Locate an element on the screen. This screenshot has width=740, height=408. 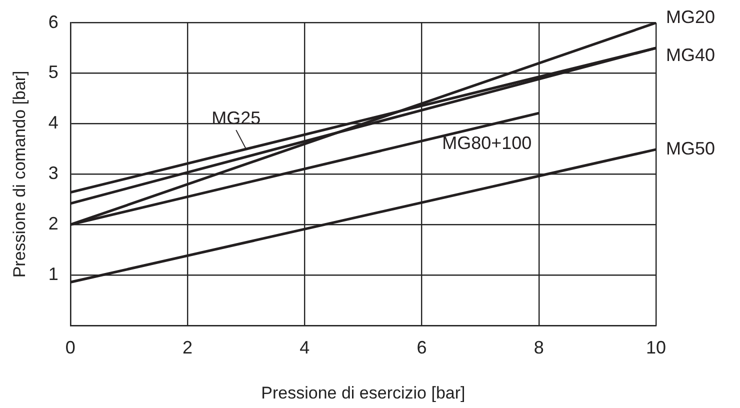
x-tick-label: 4 is located at coordinates (305, 348).